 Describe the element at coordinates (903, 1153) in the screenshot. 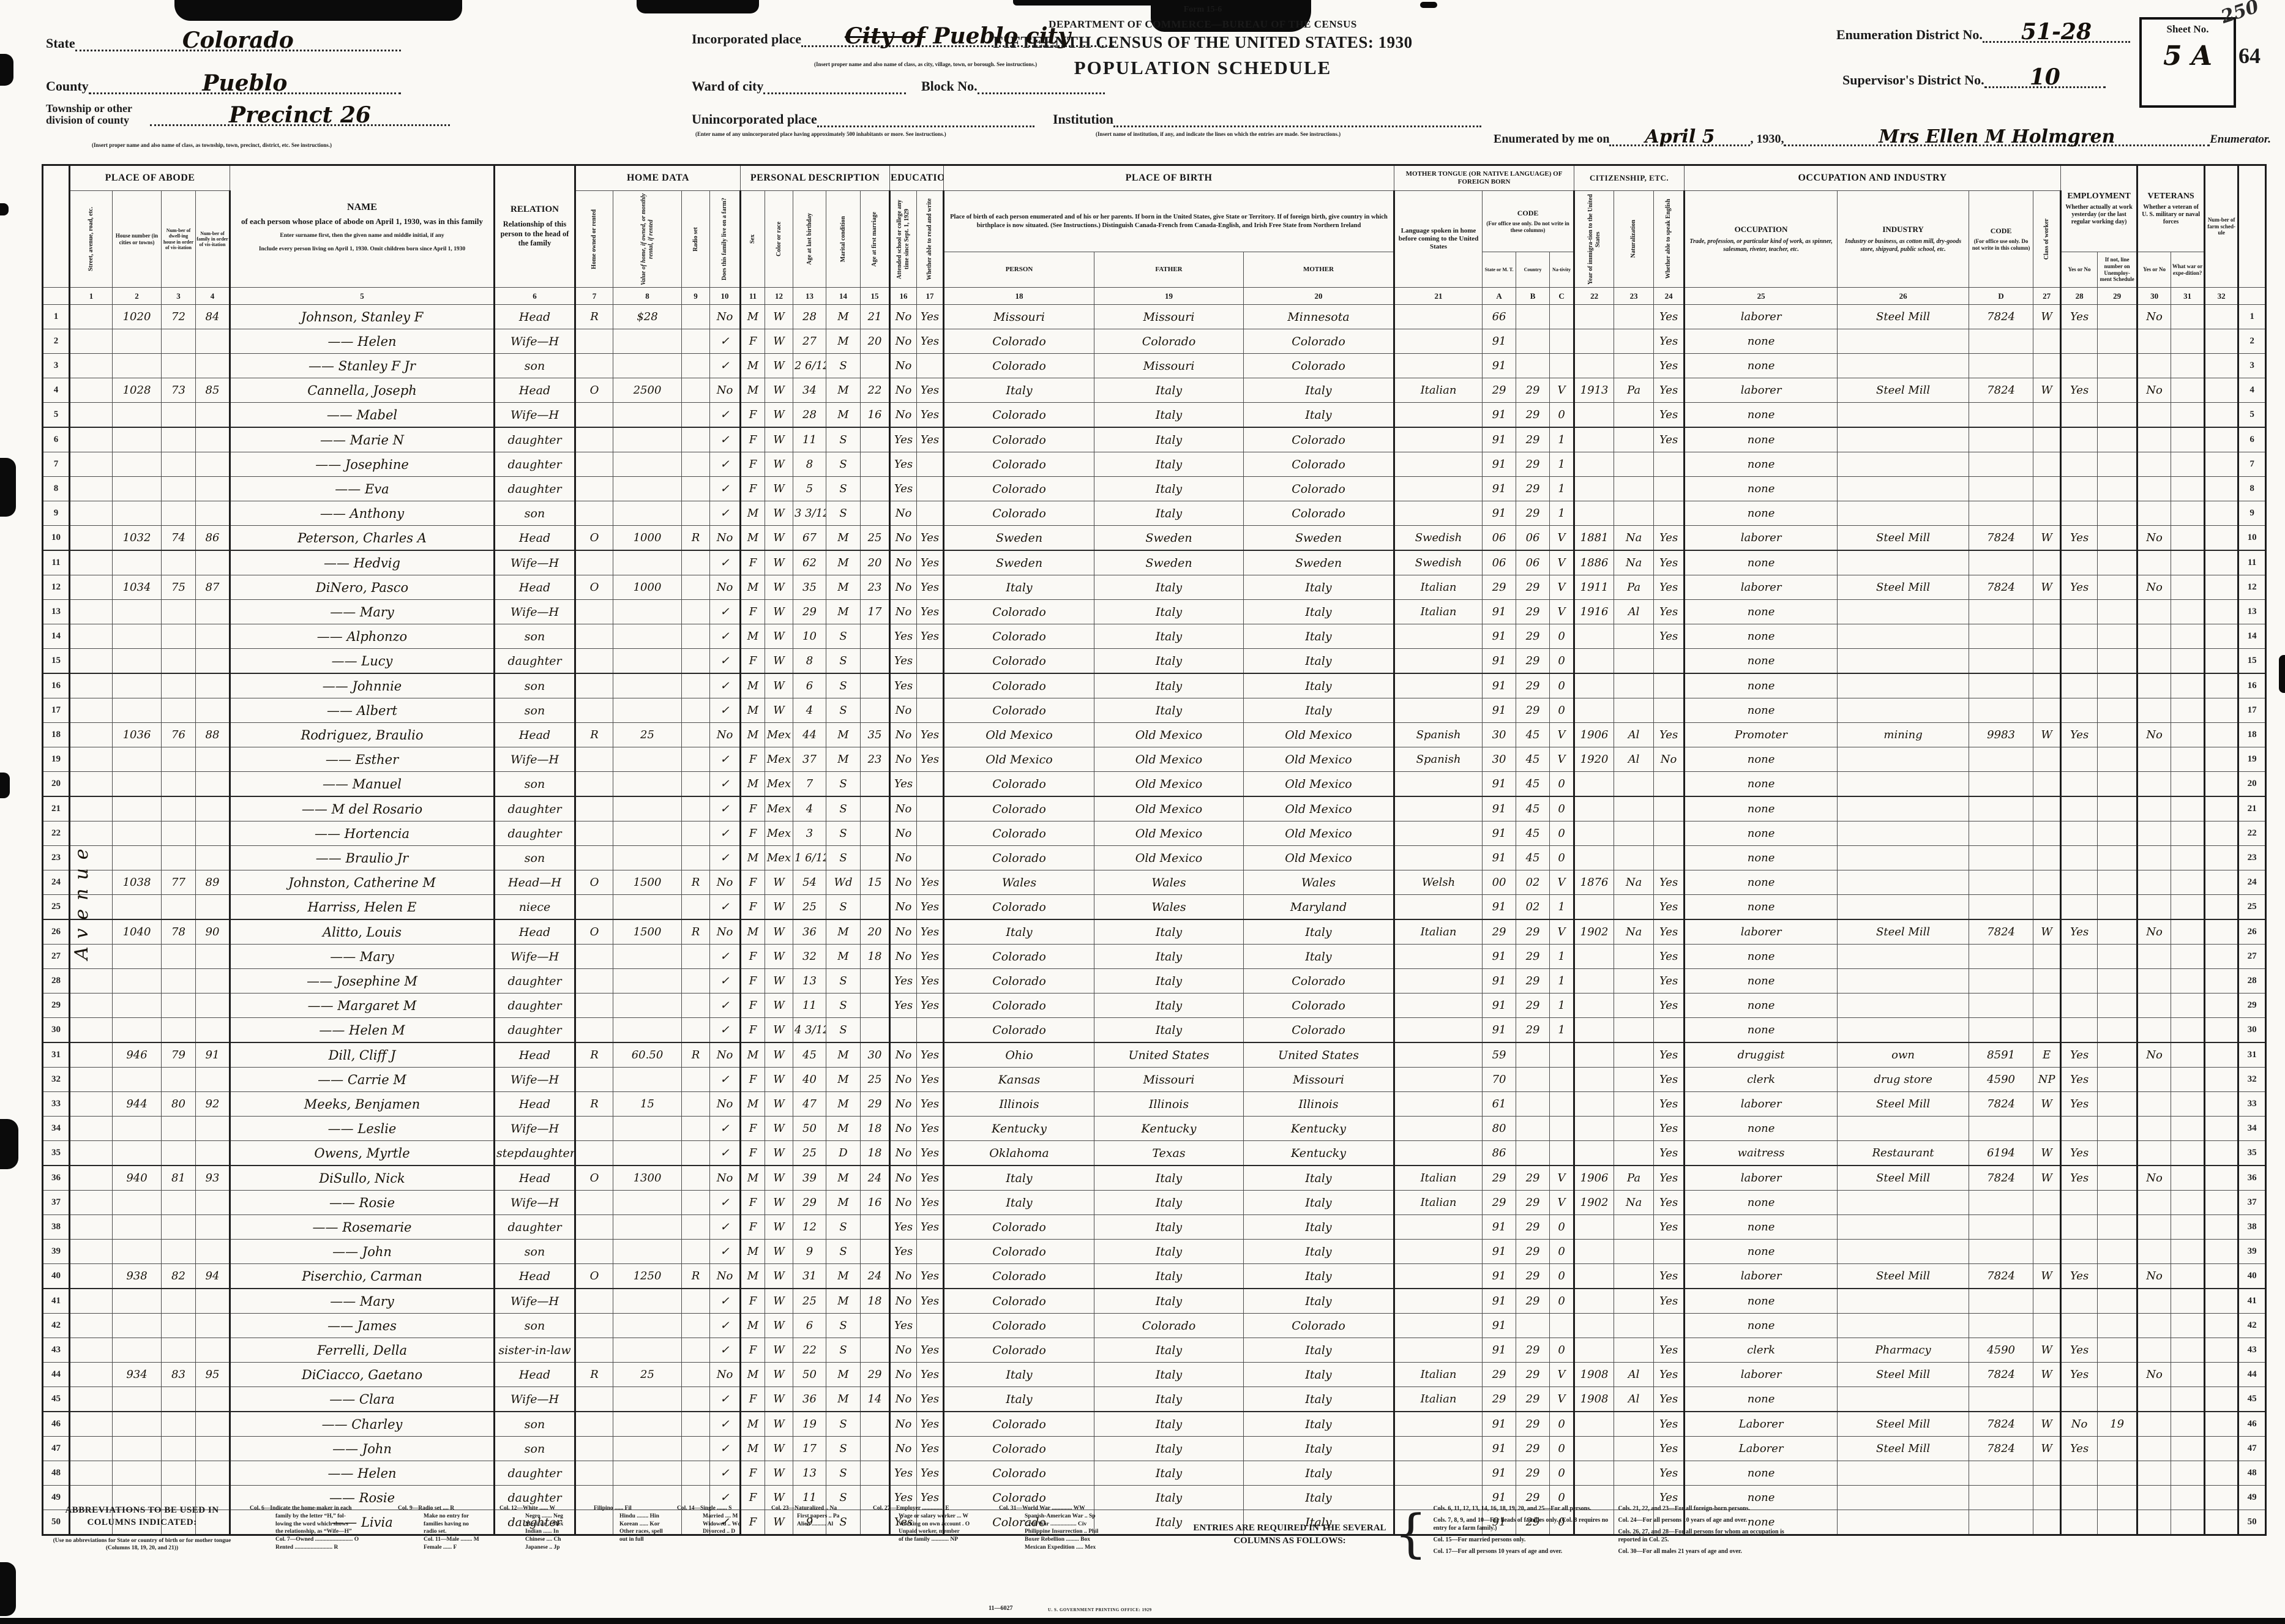

I see `cell-attended_school: No` at that location.